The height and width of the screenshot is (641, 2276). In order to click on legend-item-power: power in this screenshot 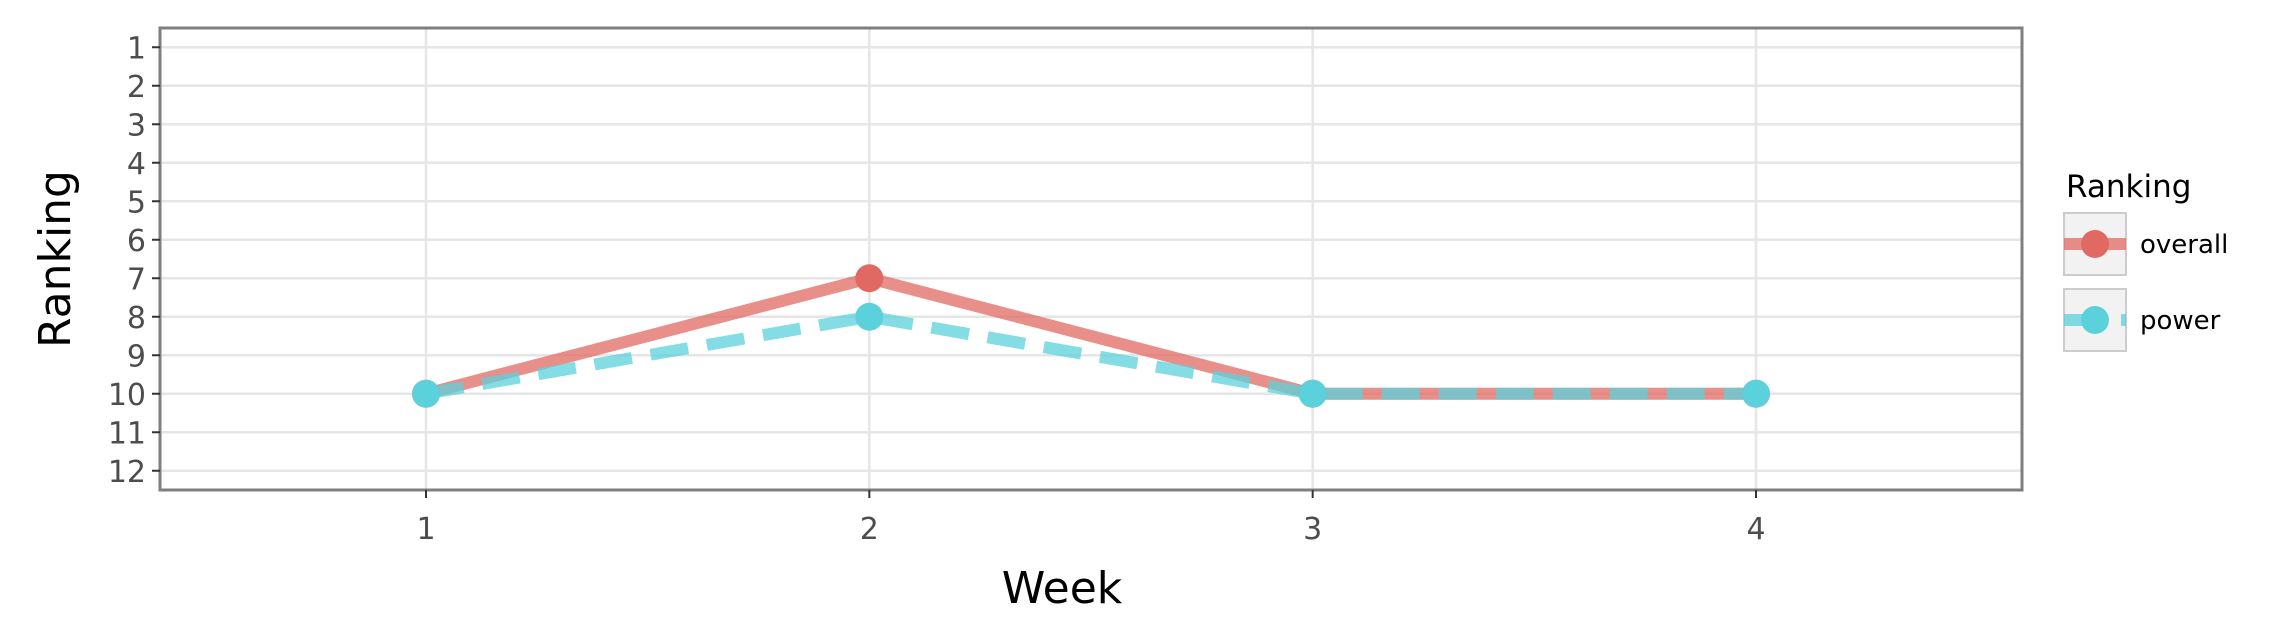, I will do `click(2142, 320)`.